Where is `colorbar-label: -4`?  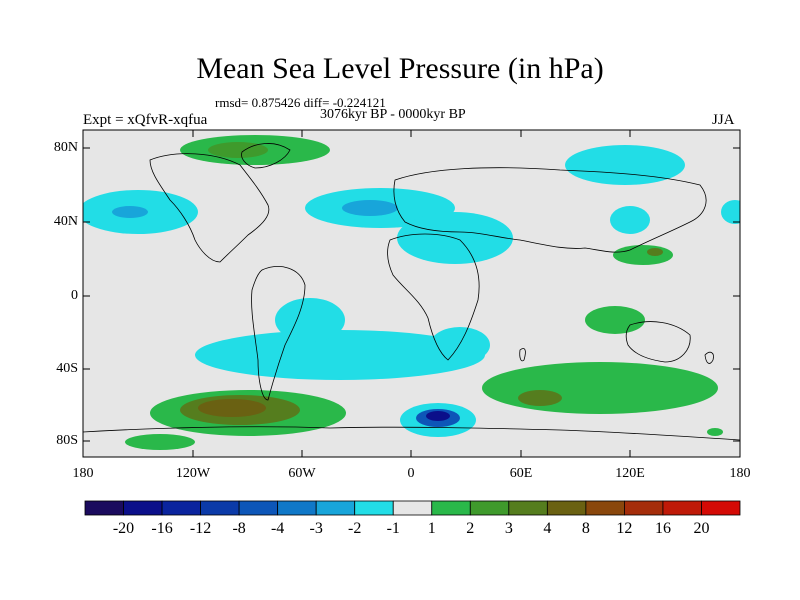
colorbar-label: -4 is located at coordinates (277, 528).